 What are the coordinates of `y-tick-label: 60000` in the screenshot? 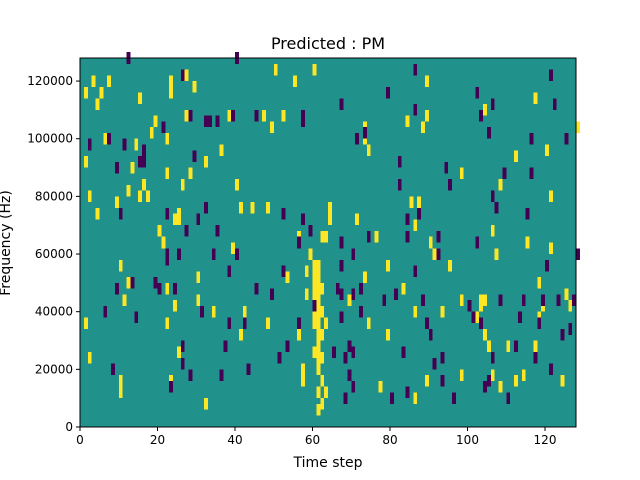 It's located at (54, 254).